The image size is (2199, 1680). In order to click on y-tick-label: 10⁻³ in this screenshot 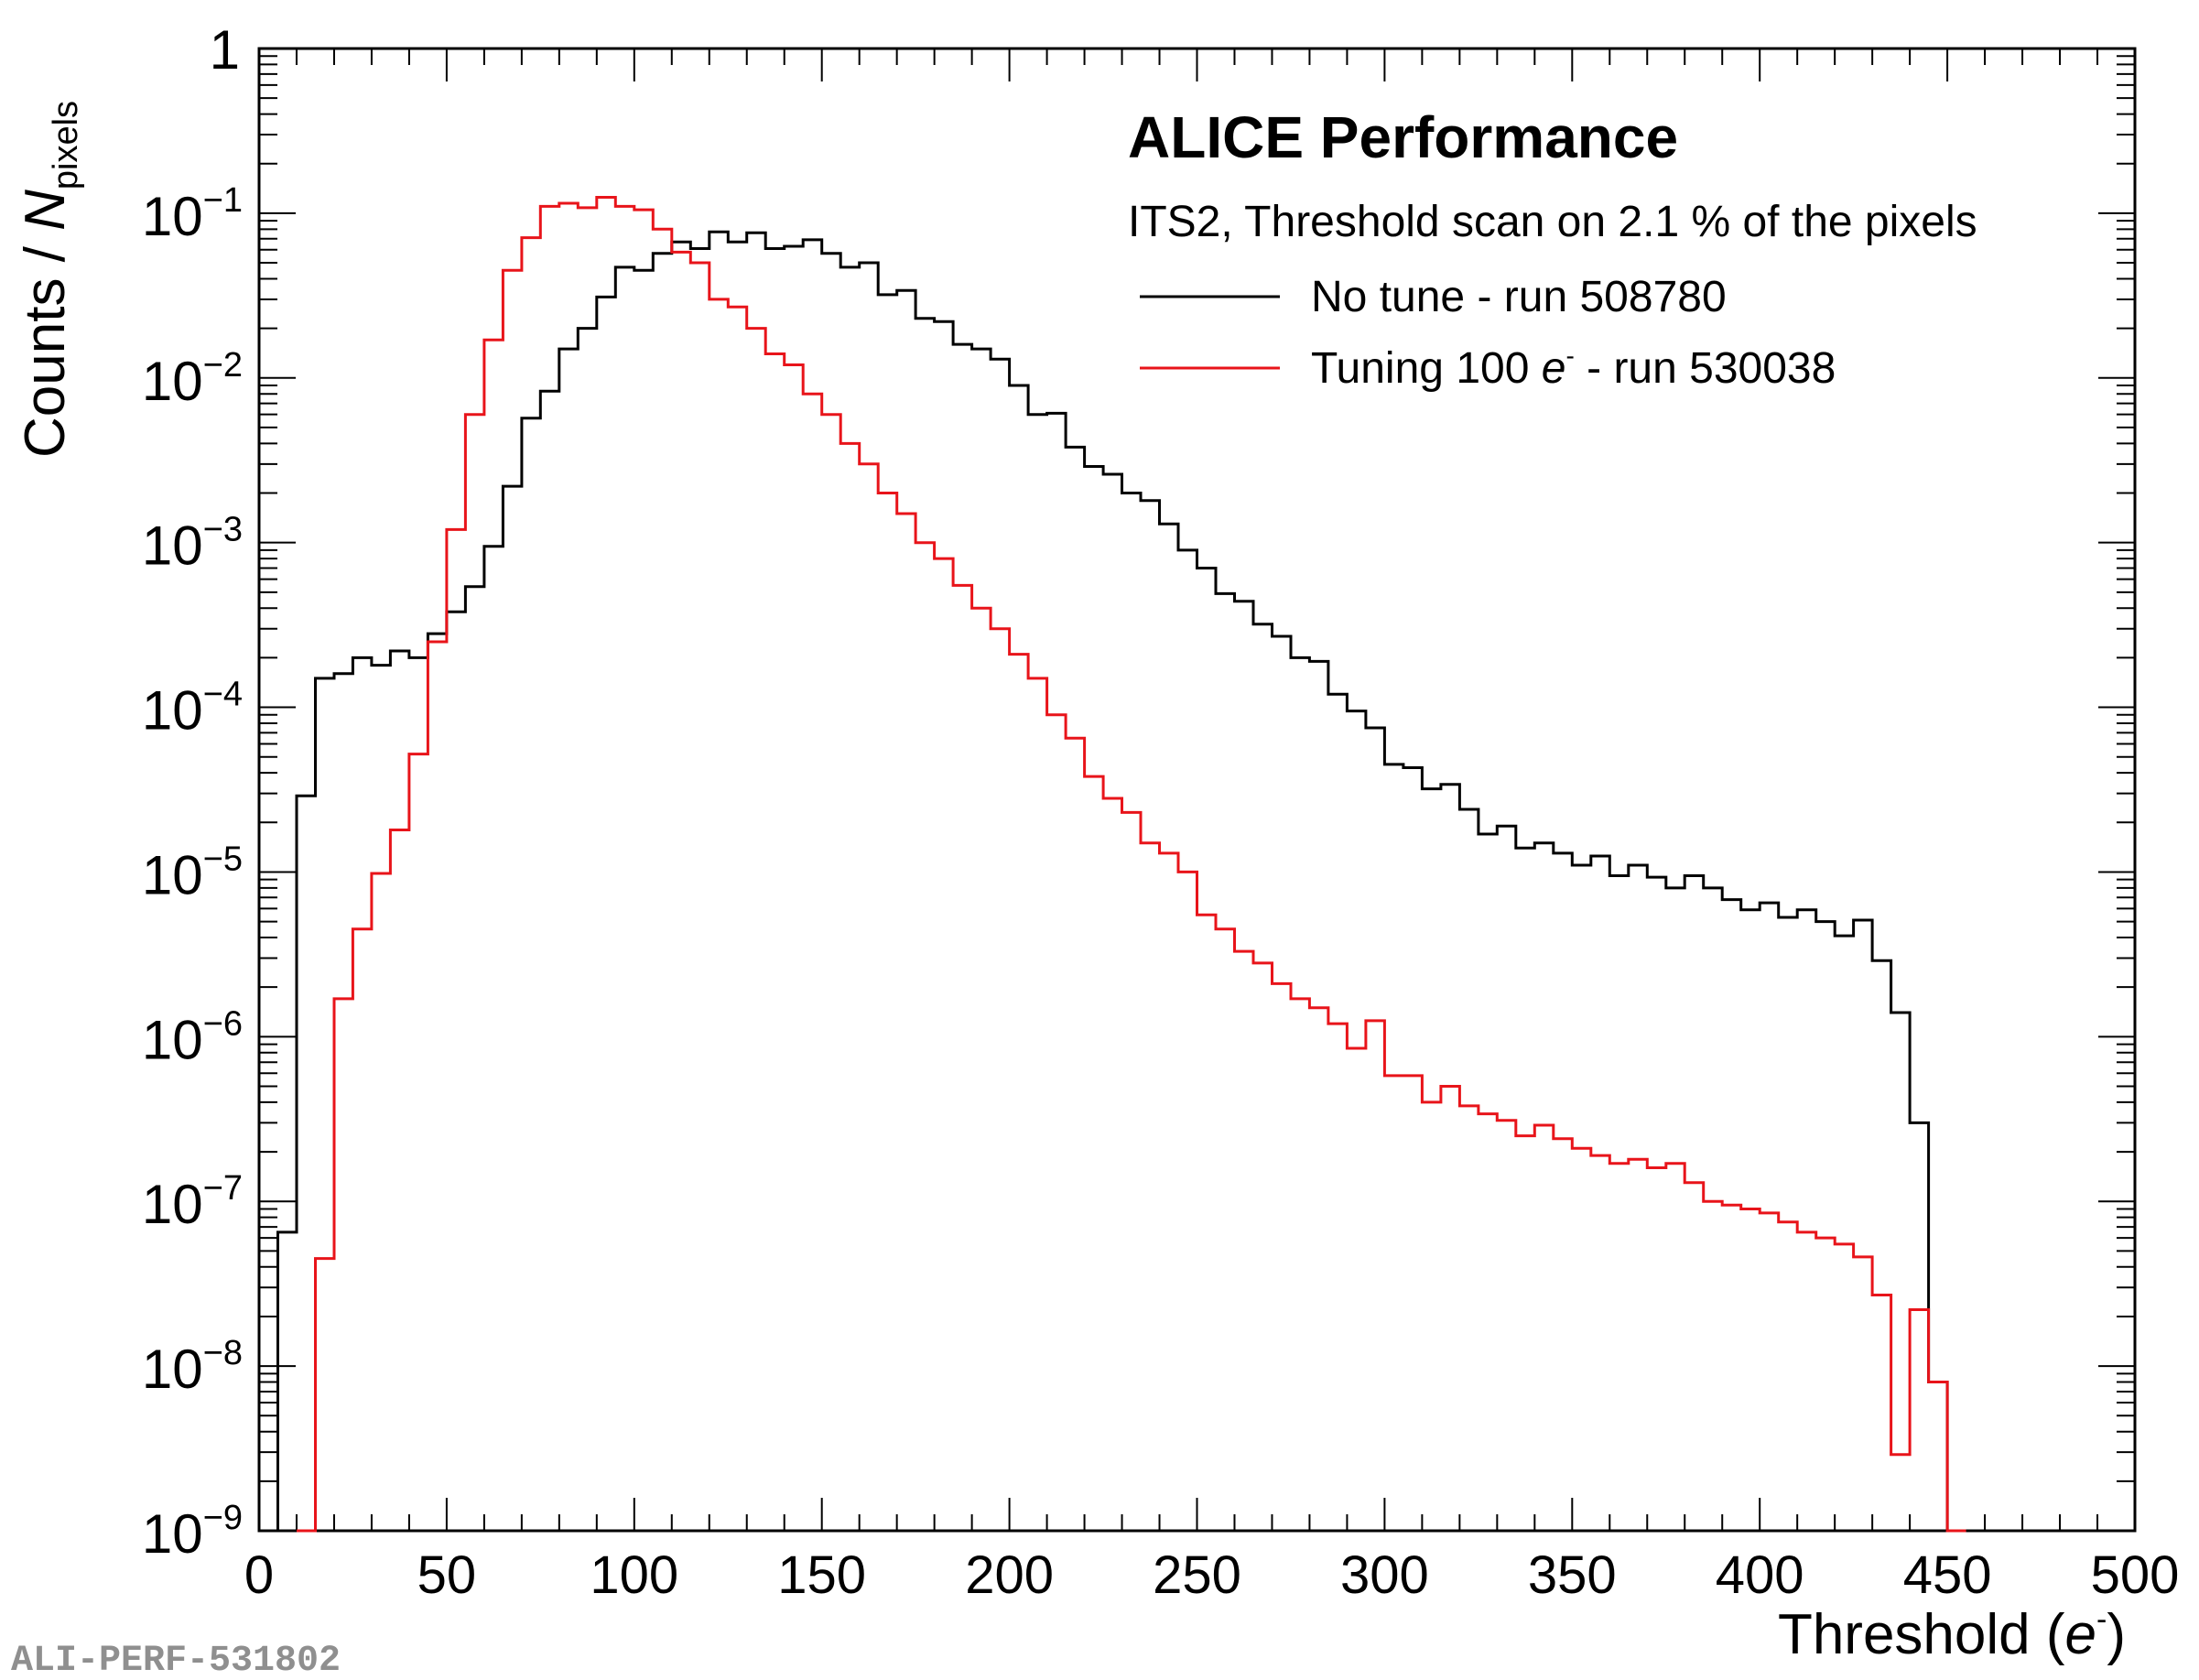, I will do `click(192, 544)`.